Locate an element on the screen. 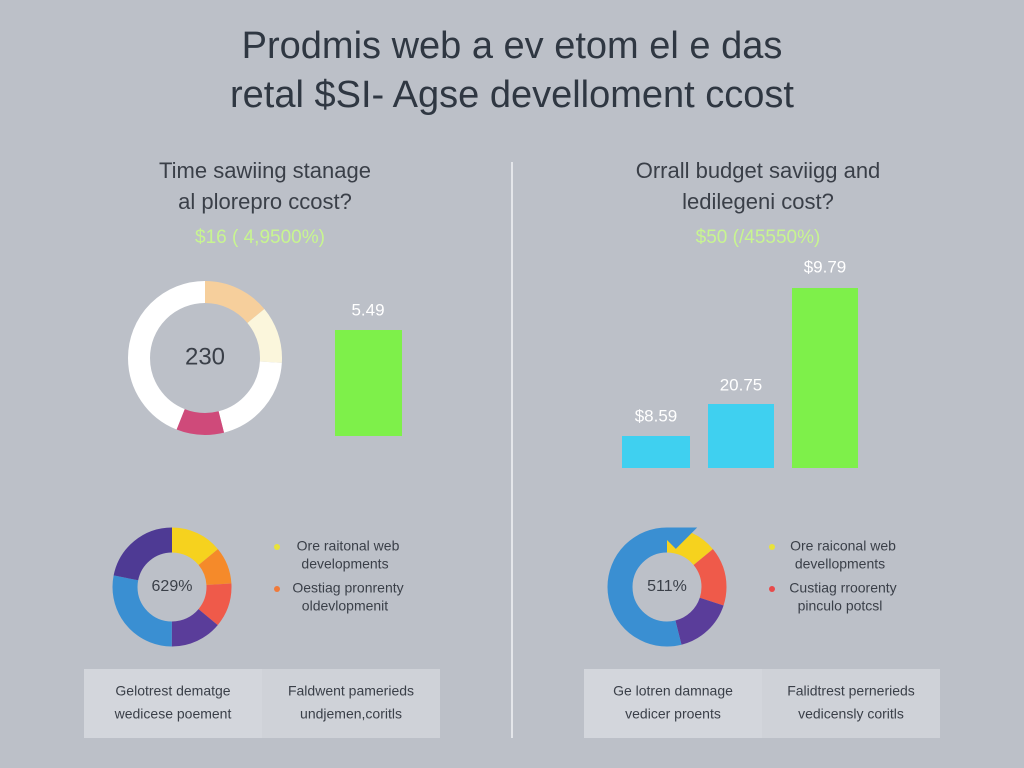  box-text: Falidtrest pernerieds is located at coordinates (851, 691).